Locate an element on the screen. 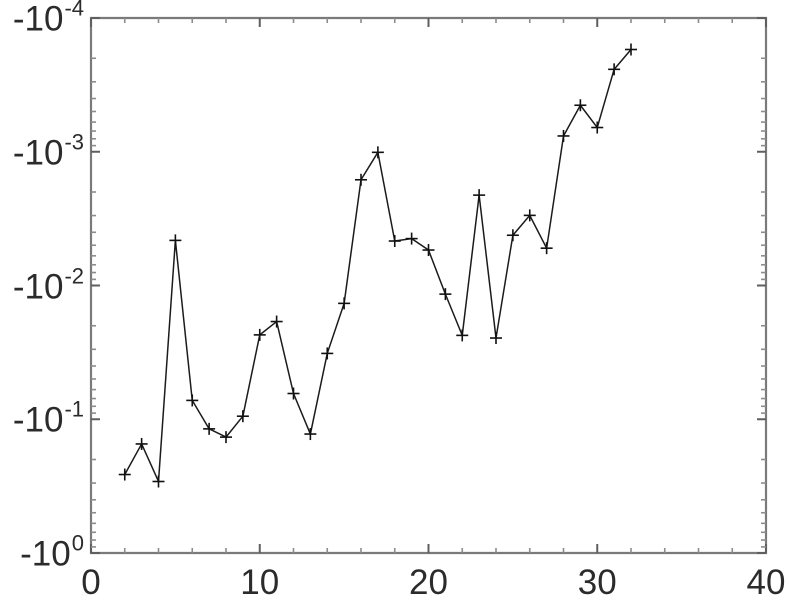  x-tick-label: 20 is located at coordinates (428, 582).